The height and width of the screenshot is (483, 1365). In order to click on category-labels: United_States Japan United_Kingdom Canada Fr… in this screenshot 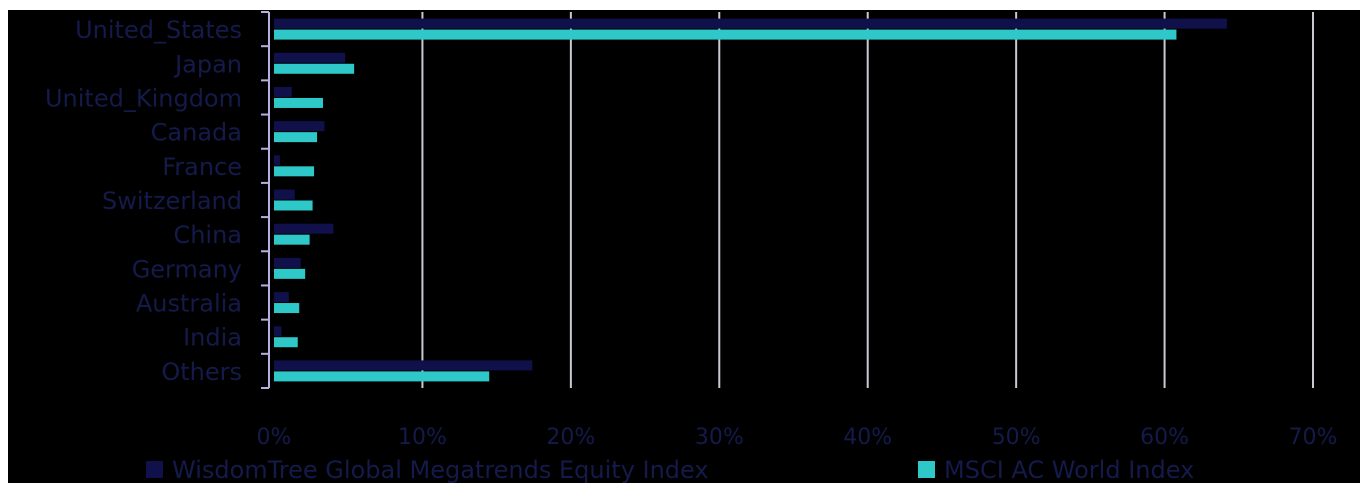, I will do `click(143, 201)`.